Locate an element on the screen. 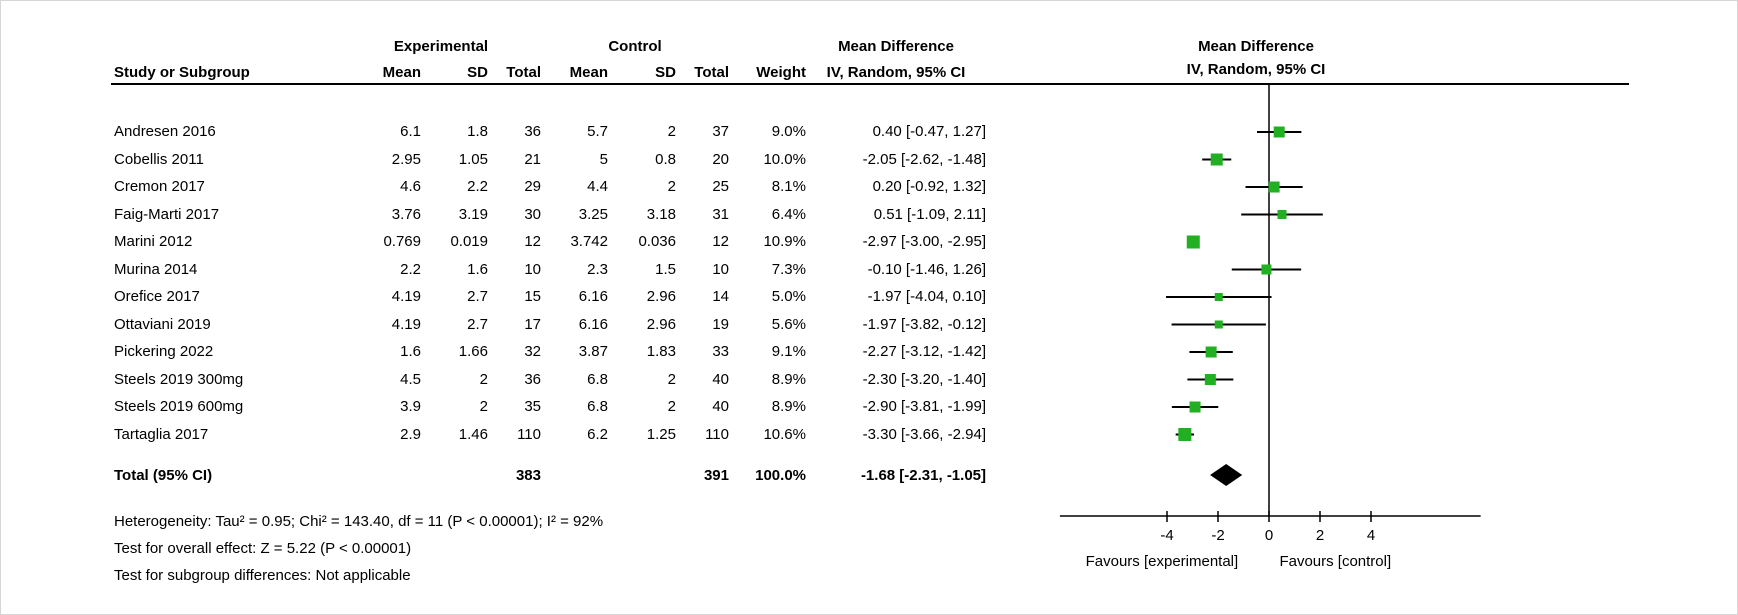  cell-exp-total: 36 is located at coordinates (532, 132).